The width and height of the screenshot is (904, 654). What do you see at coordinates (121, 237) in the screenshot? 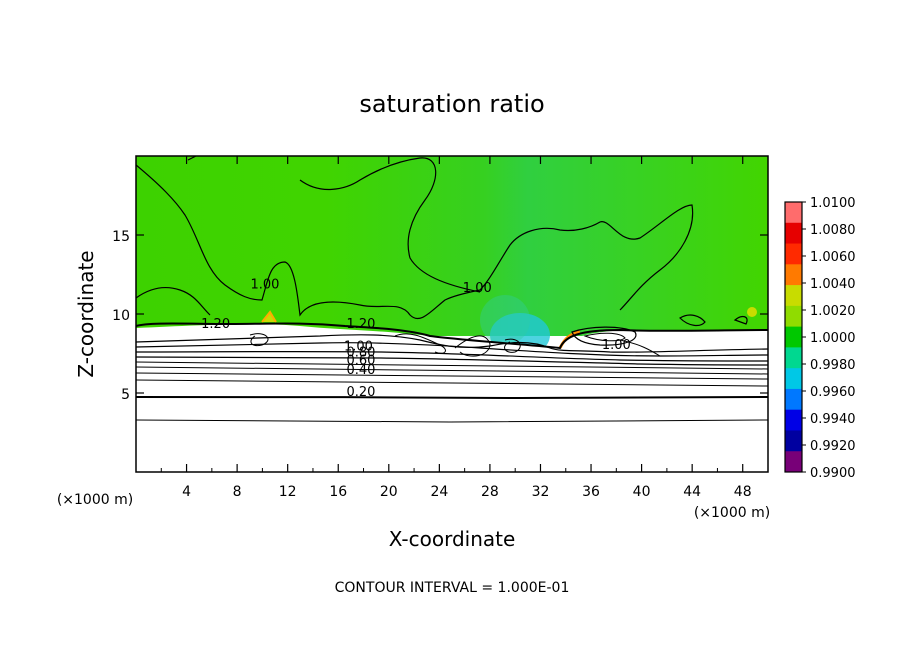
I see `y-tick-label: 15` at bounding box center [121, 237].